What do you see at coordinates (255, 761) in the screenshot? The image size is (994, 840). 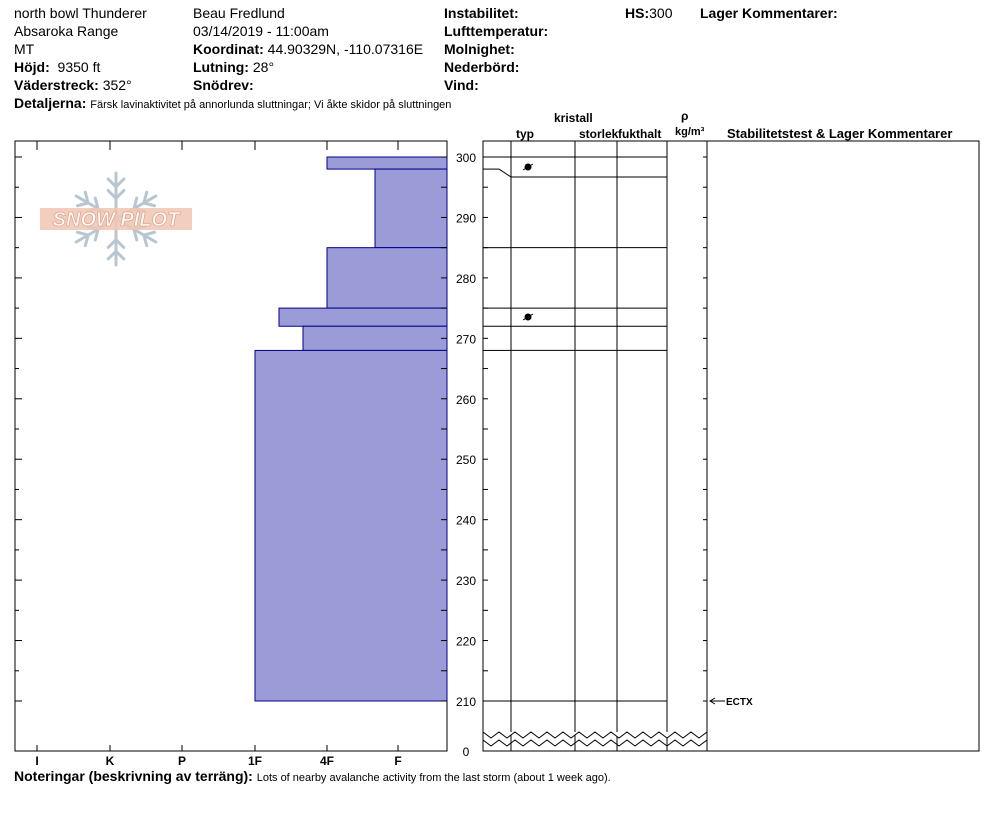 I see `x-category-label: 1F` at bounding box center [255, 761].